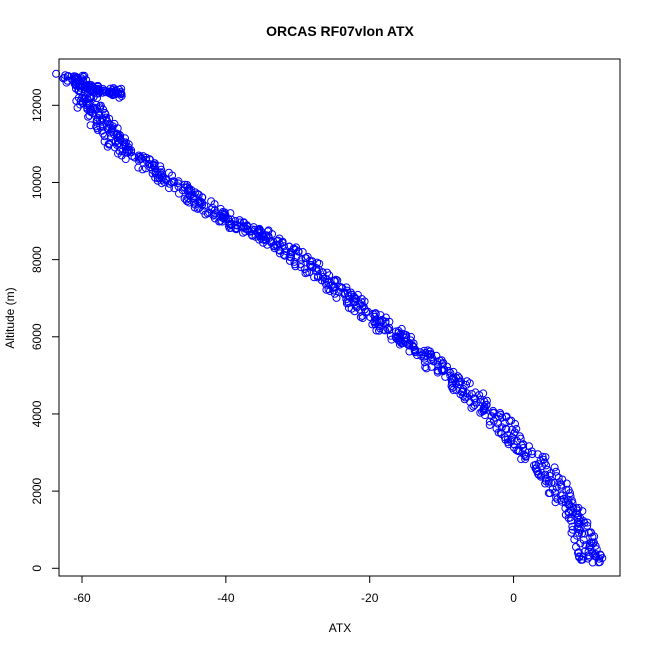 The height and width of the screenshot is (650, 650). I want to click on x-axis-label: ATX, so click(340, 628).